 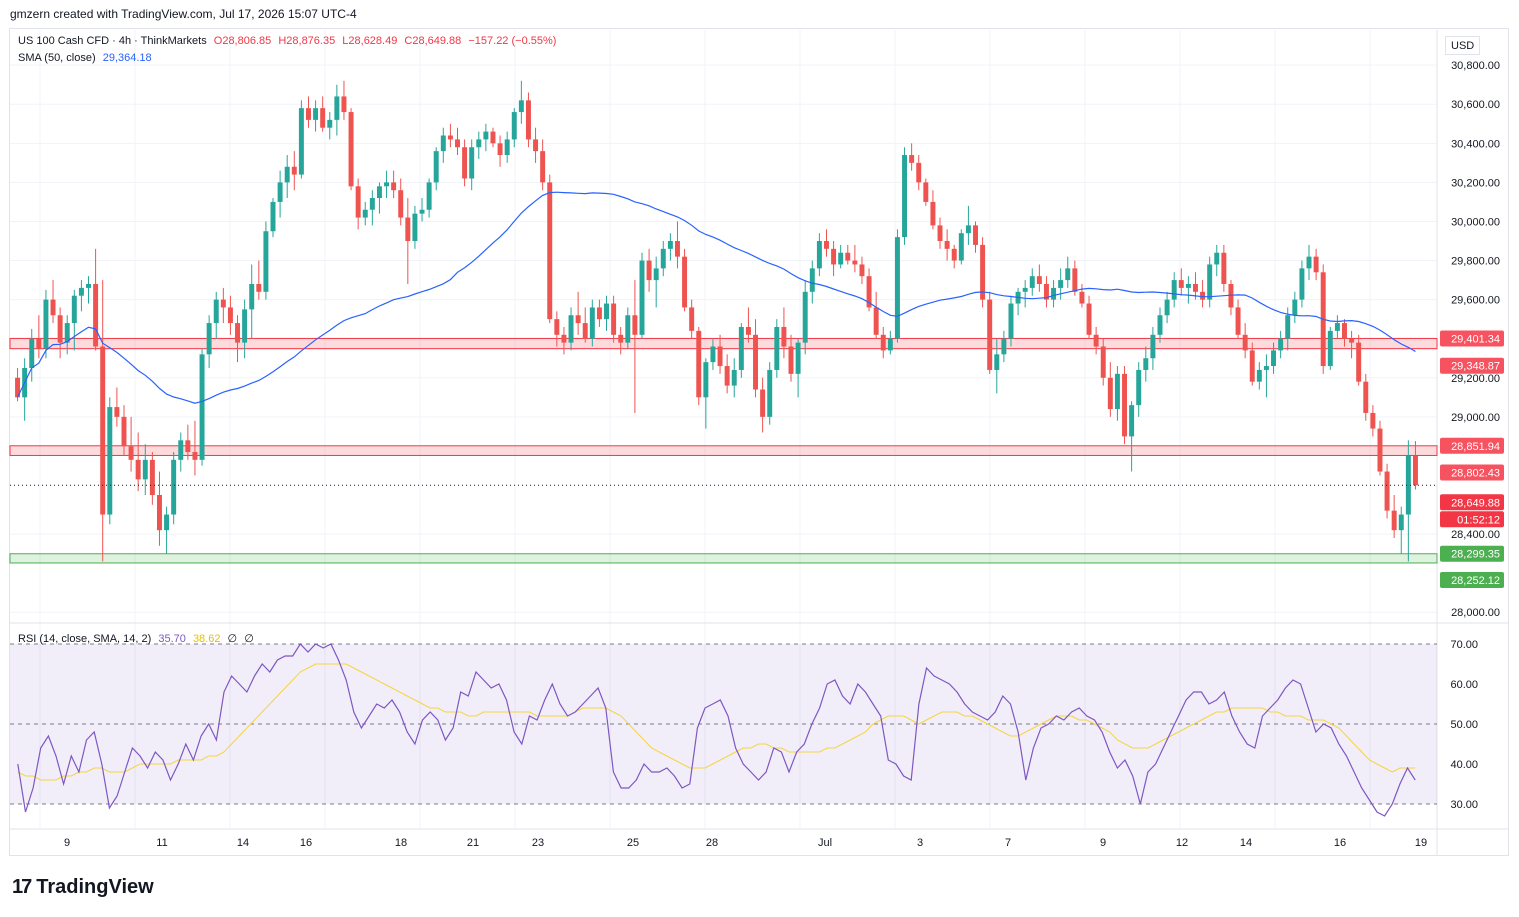 I want to click on time-tick-label: 12, so click(x=1182, y=843).